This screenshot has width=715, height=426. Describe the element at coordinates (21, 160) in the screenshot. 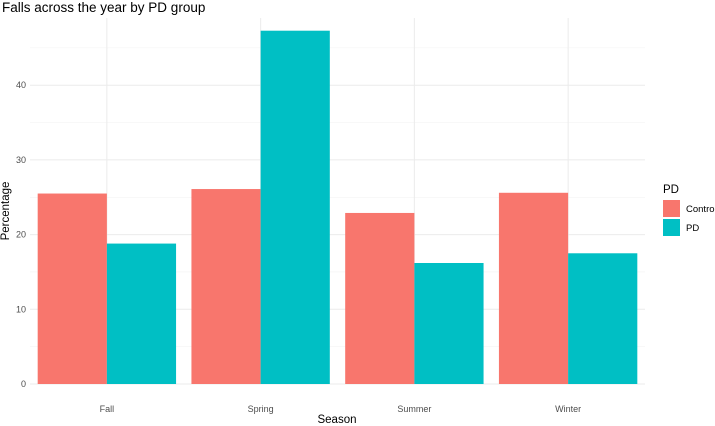

I see `y-tick-label: 30` at that location.